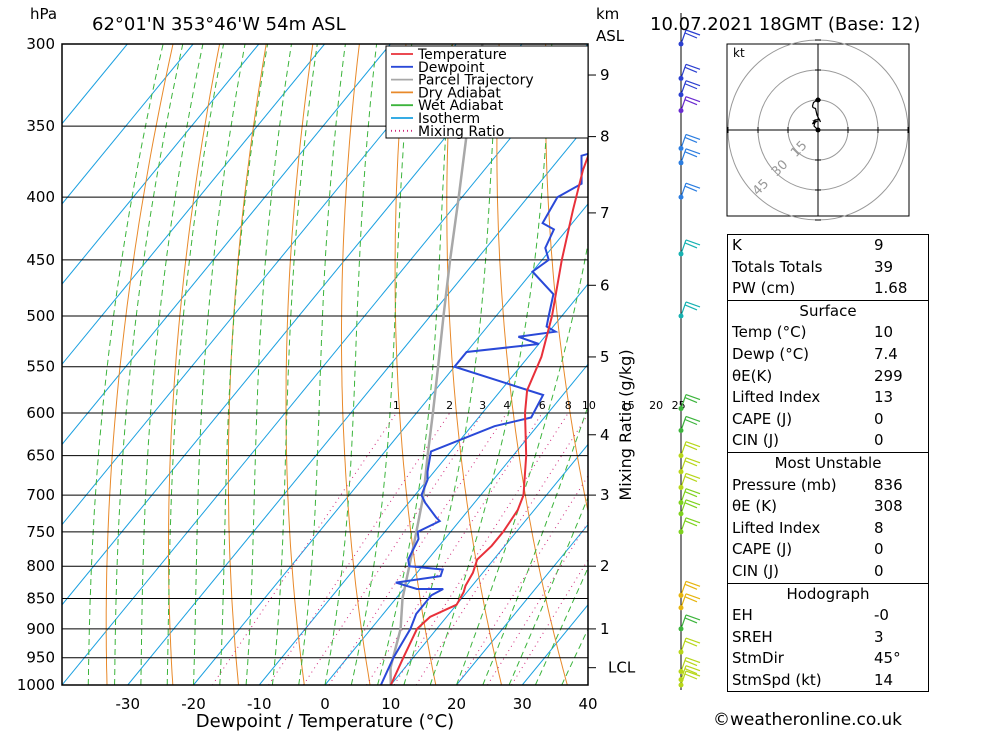 The image size is (1000, 733). Describe the element at coordinates (40, 197) in the screenshot. I see `pressure-tick-label: 400` at that location.